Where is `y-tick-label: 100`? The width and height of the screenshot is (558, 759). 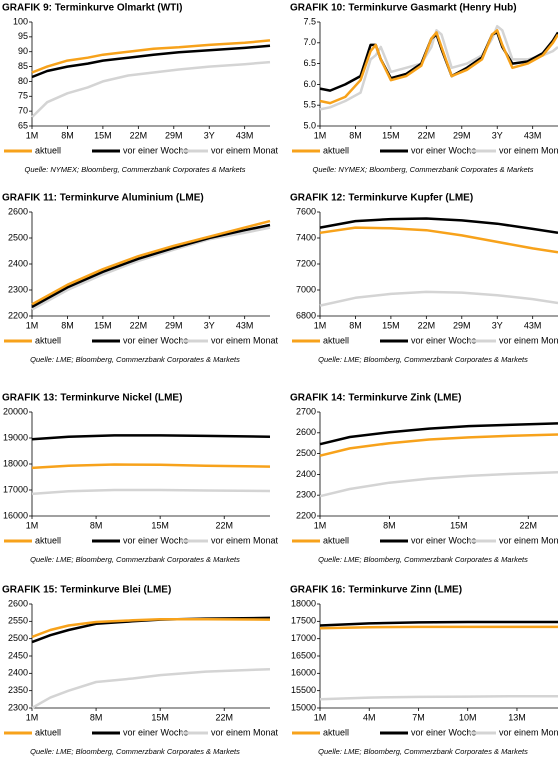 y-tick-label: 100 is located at coordinates (20, 21).